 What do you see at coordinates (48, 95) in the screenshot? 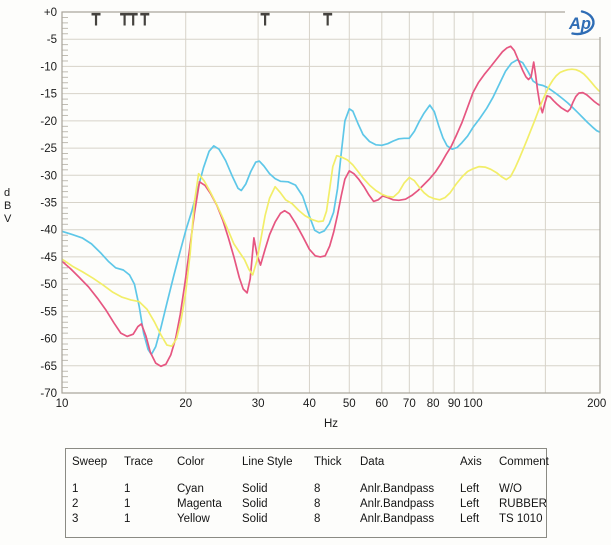
I see `y-tick-label: -15` at bounding box center [48, 95].